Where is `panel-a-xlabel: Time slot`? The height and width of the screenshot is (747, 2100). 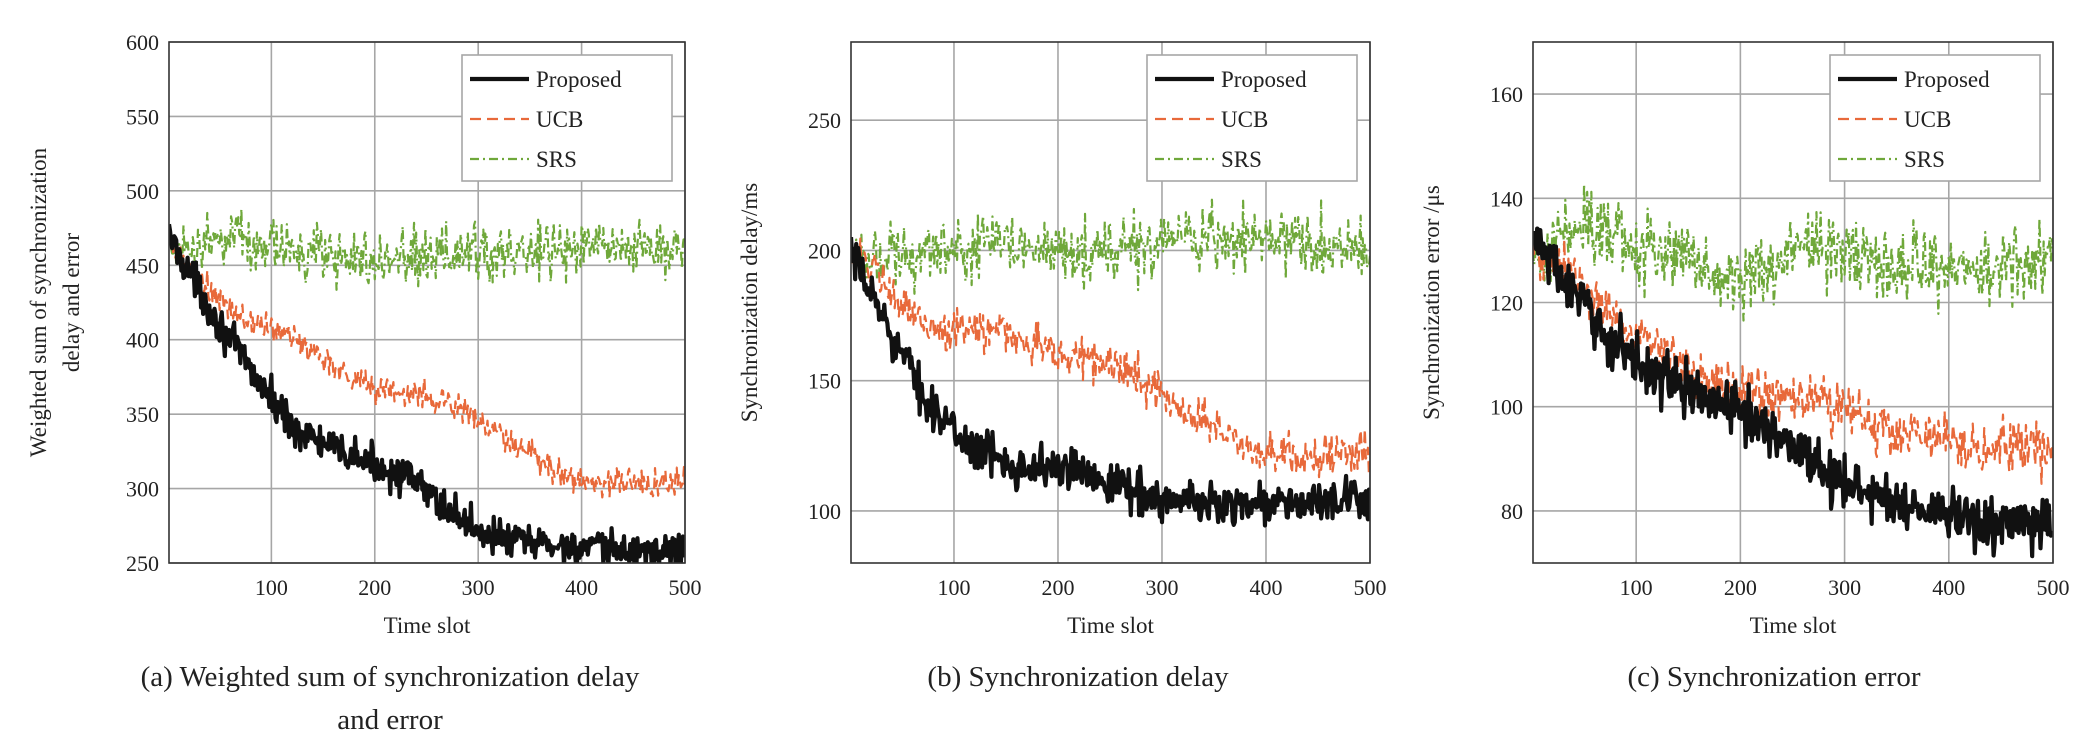 panel-a-xlabel: Time slot is located at coordinates (427, 625).